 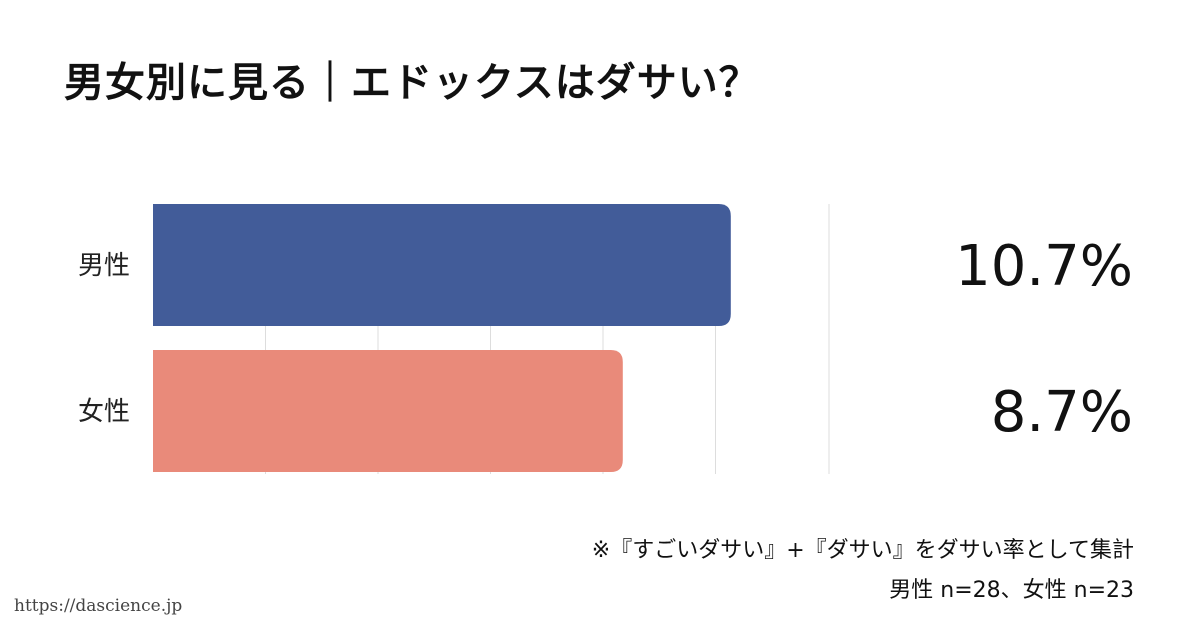 What do you see at coordinates (862, 550) in the screenshot?
I see `note-method: ※『すごいダサい』+『ダサい』をダサい率として集計` at bounding box center [862, 550].